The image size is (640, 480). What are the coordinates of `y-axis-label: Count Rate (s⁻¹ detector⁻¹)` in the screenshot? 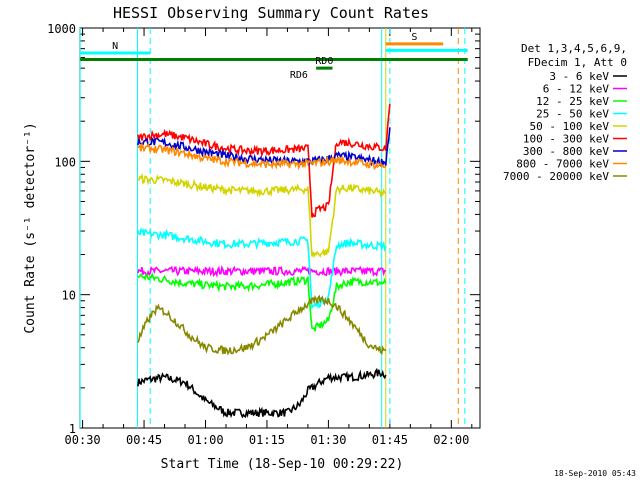 It's located at (30, 227).